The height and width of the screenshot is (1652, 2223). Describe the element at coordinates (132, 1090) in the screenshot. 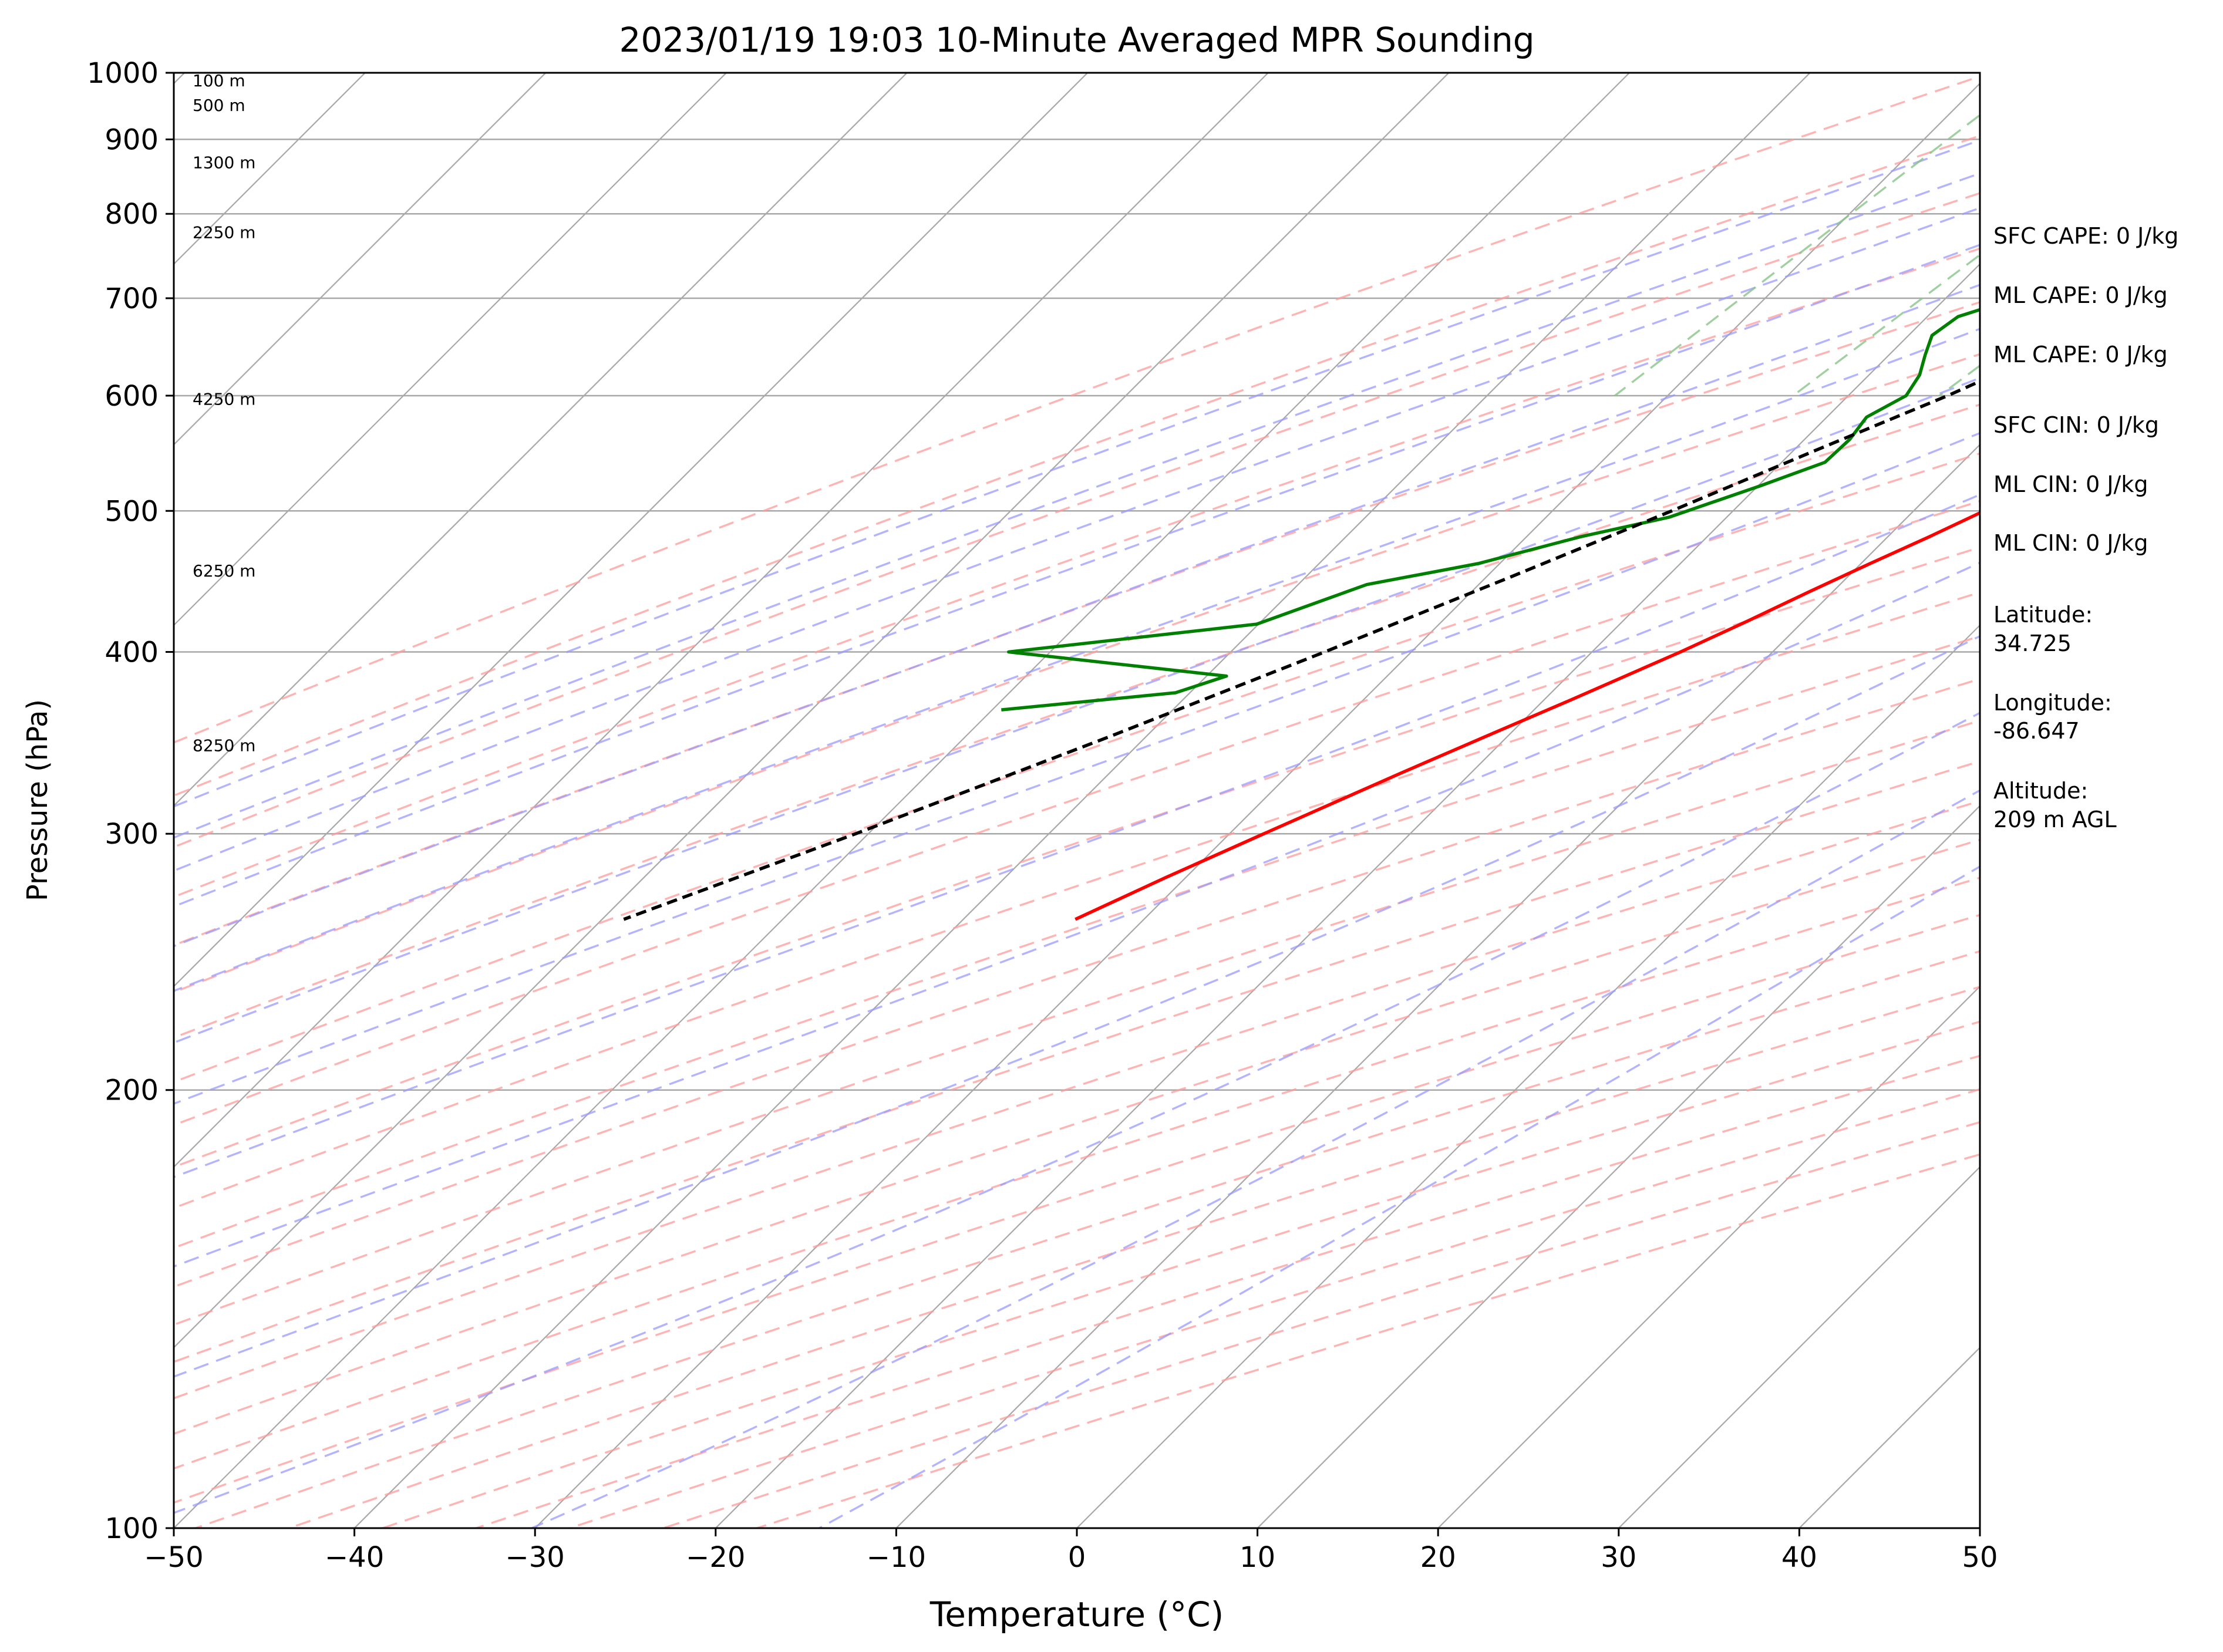

I see `y-tick-label: 200` at that location.